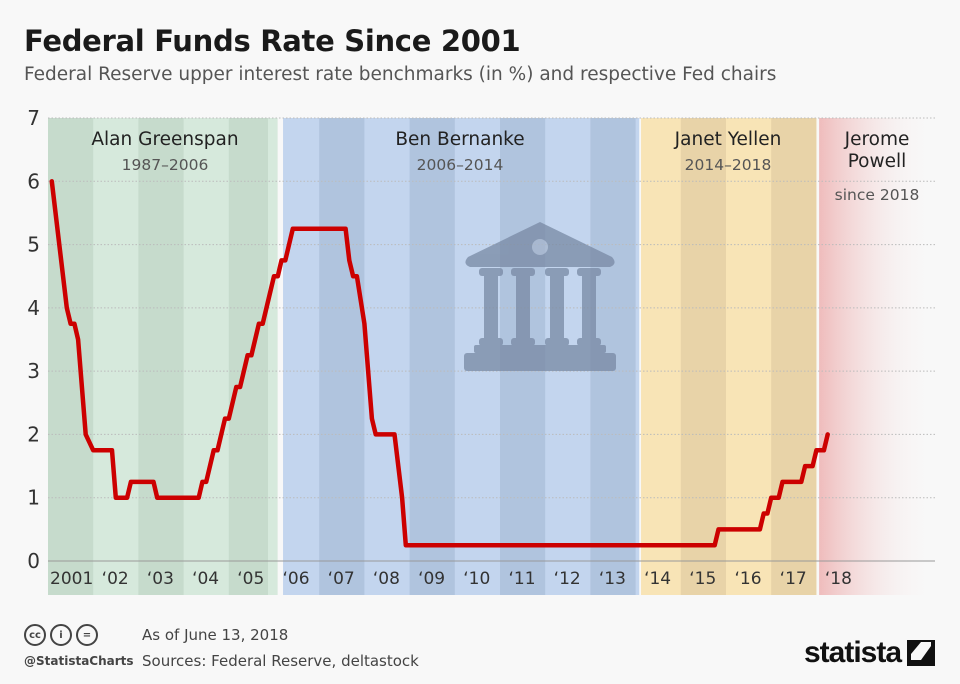 This screenshot has height=684, width=960. Describe the element at coordinates (272, 41) in the screenshot. I see `chart-title: Federal Funds Rate Since 2001` at that location.